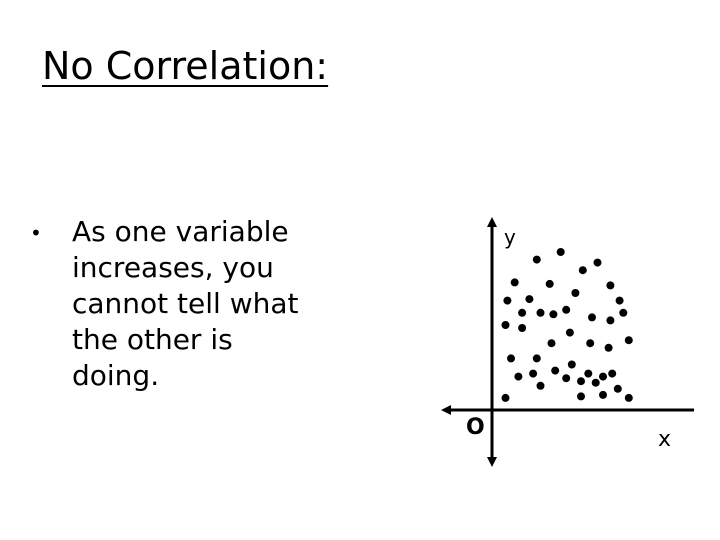  I want to click on slide-title: No Correlation:, so click(185, 66).